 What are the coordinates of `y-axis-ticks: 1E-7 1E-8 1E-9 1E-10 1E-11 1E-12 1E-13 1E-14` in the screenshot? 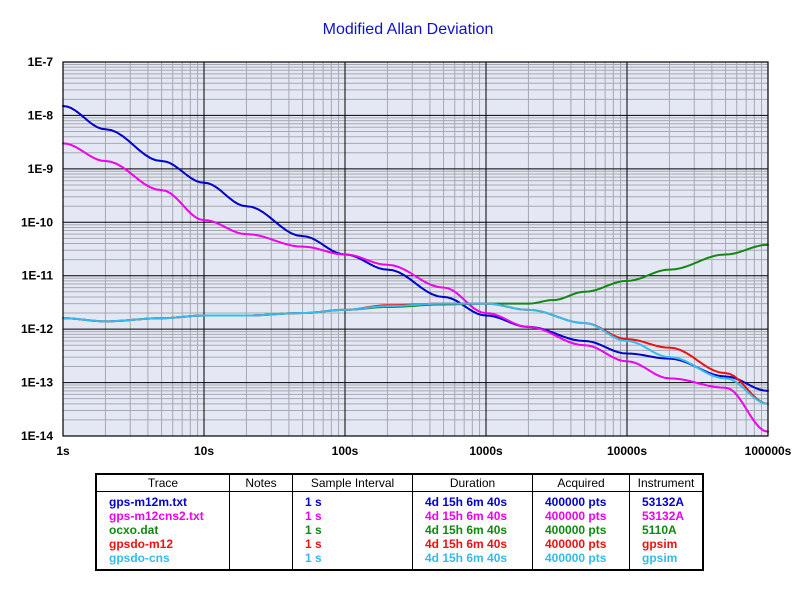 It's located at (37, 249).